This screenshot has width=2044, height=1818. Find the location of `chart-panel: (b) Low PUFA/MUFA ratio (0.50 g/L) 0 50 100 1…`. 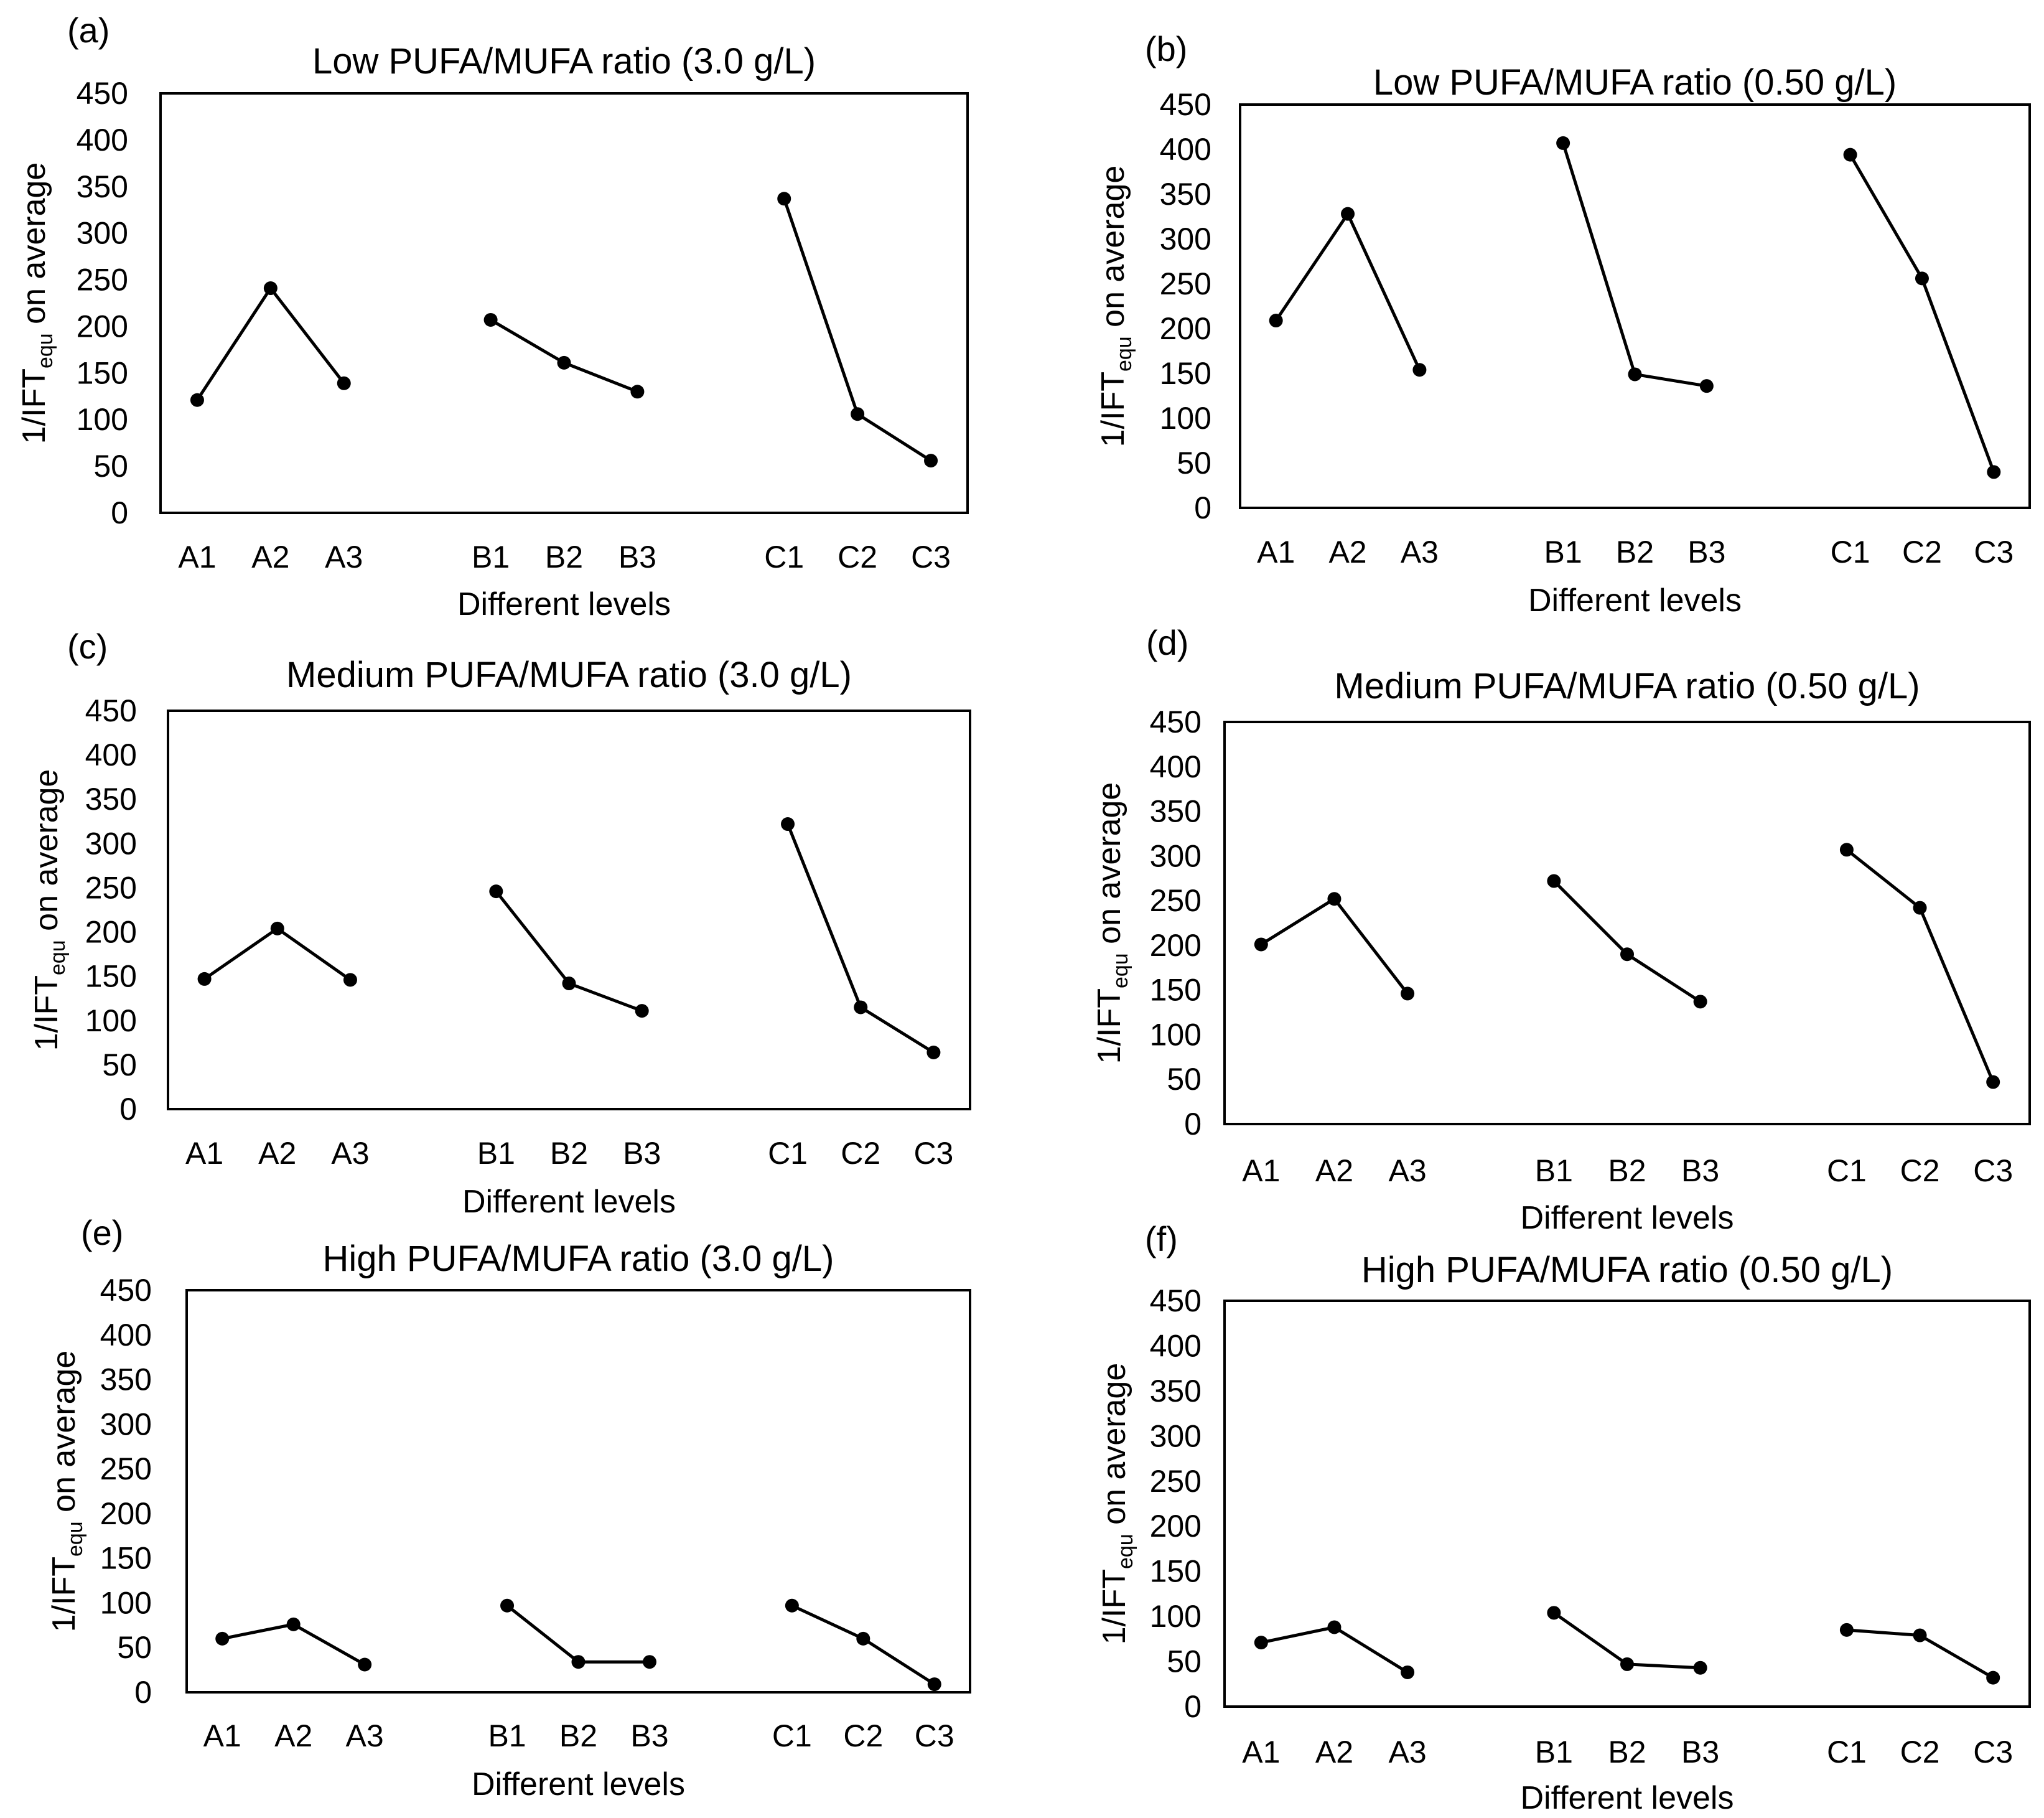

chart-panel: (b) Low PUFA/MUFA ratio (0.50 g/L) 0 50 100 1… is located at coordinates (1563, 324).